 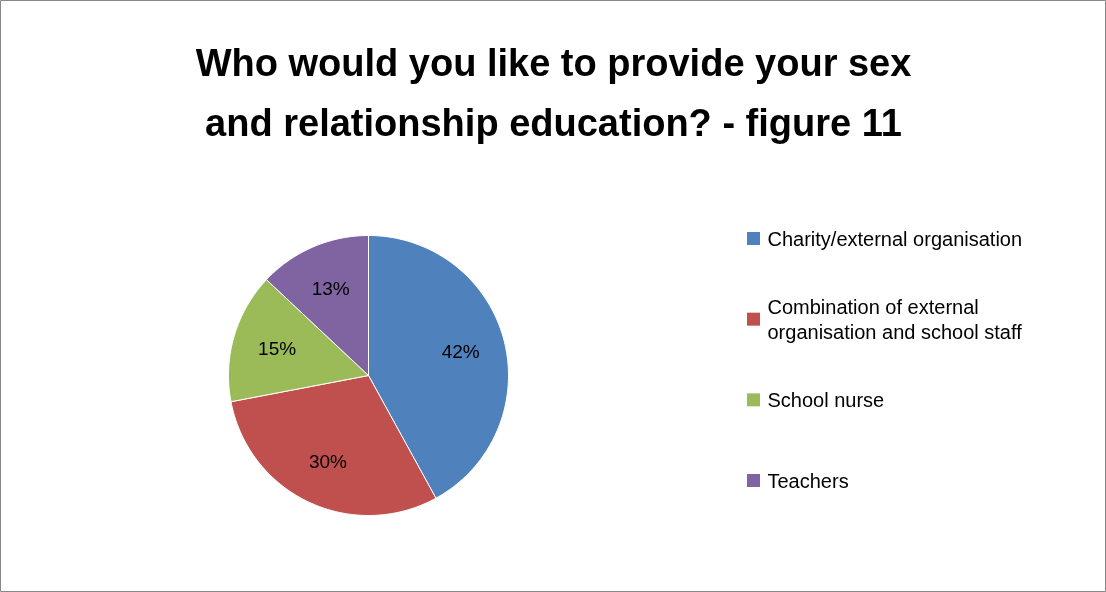 I want to click on legend-label: Teachers, so click(x=808, y=480).